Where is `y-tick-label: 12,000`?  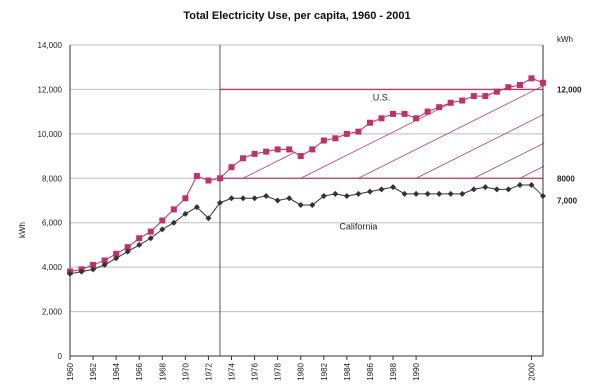
y-tick-label: 12,000 is located at coordinates (50, 89).